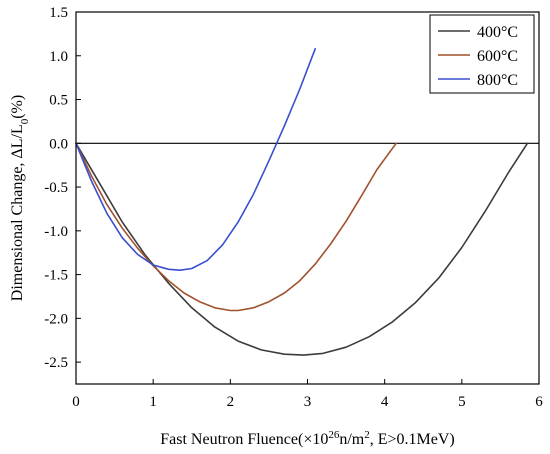 The image size is (550, 454). What do you see at coordinates (56, 363) in the screenshot?
I see `y-tick-label: -2.5` at bounding box center [56, 363].